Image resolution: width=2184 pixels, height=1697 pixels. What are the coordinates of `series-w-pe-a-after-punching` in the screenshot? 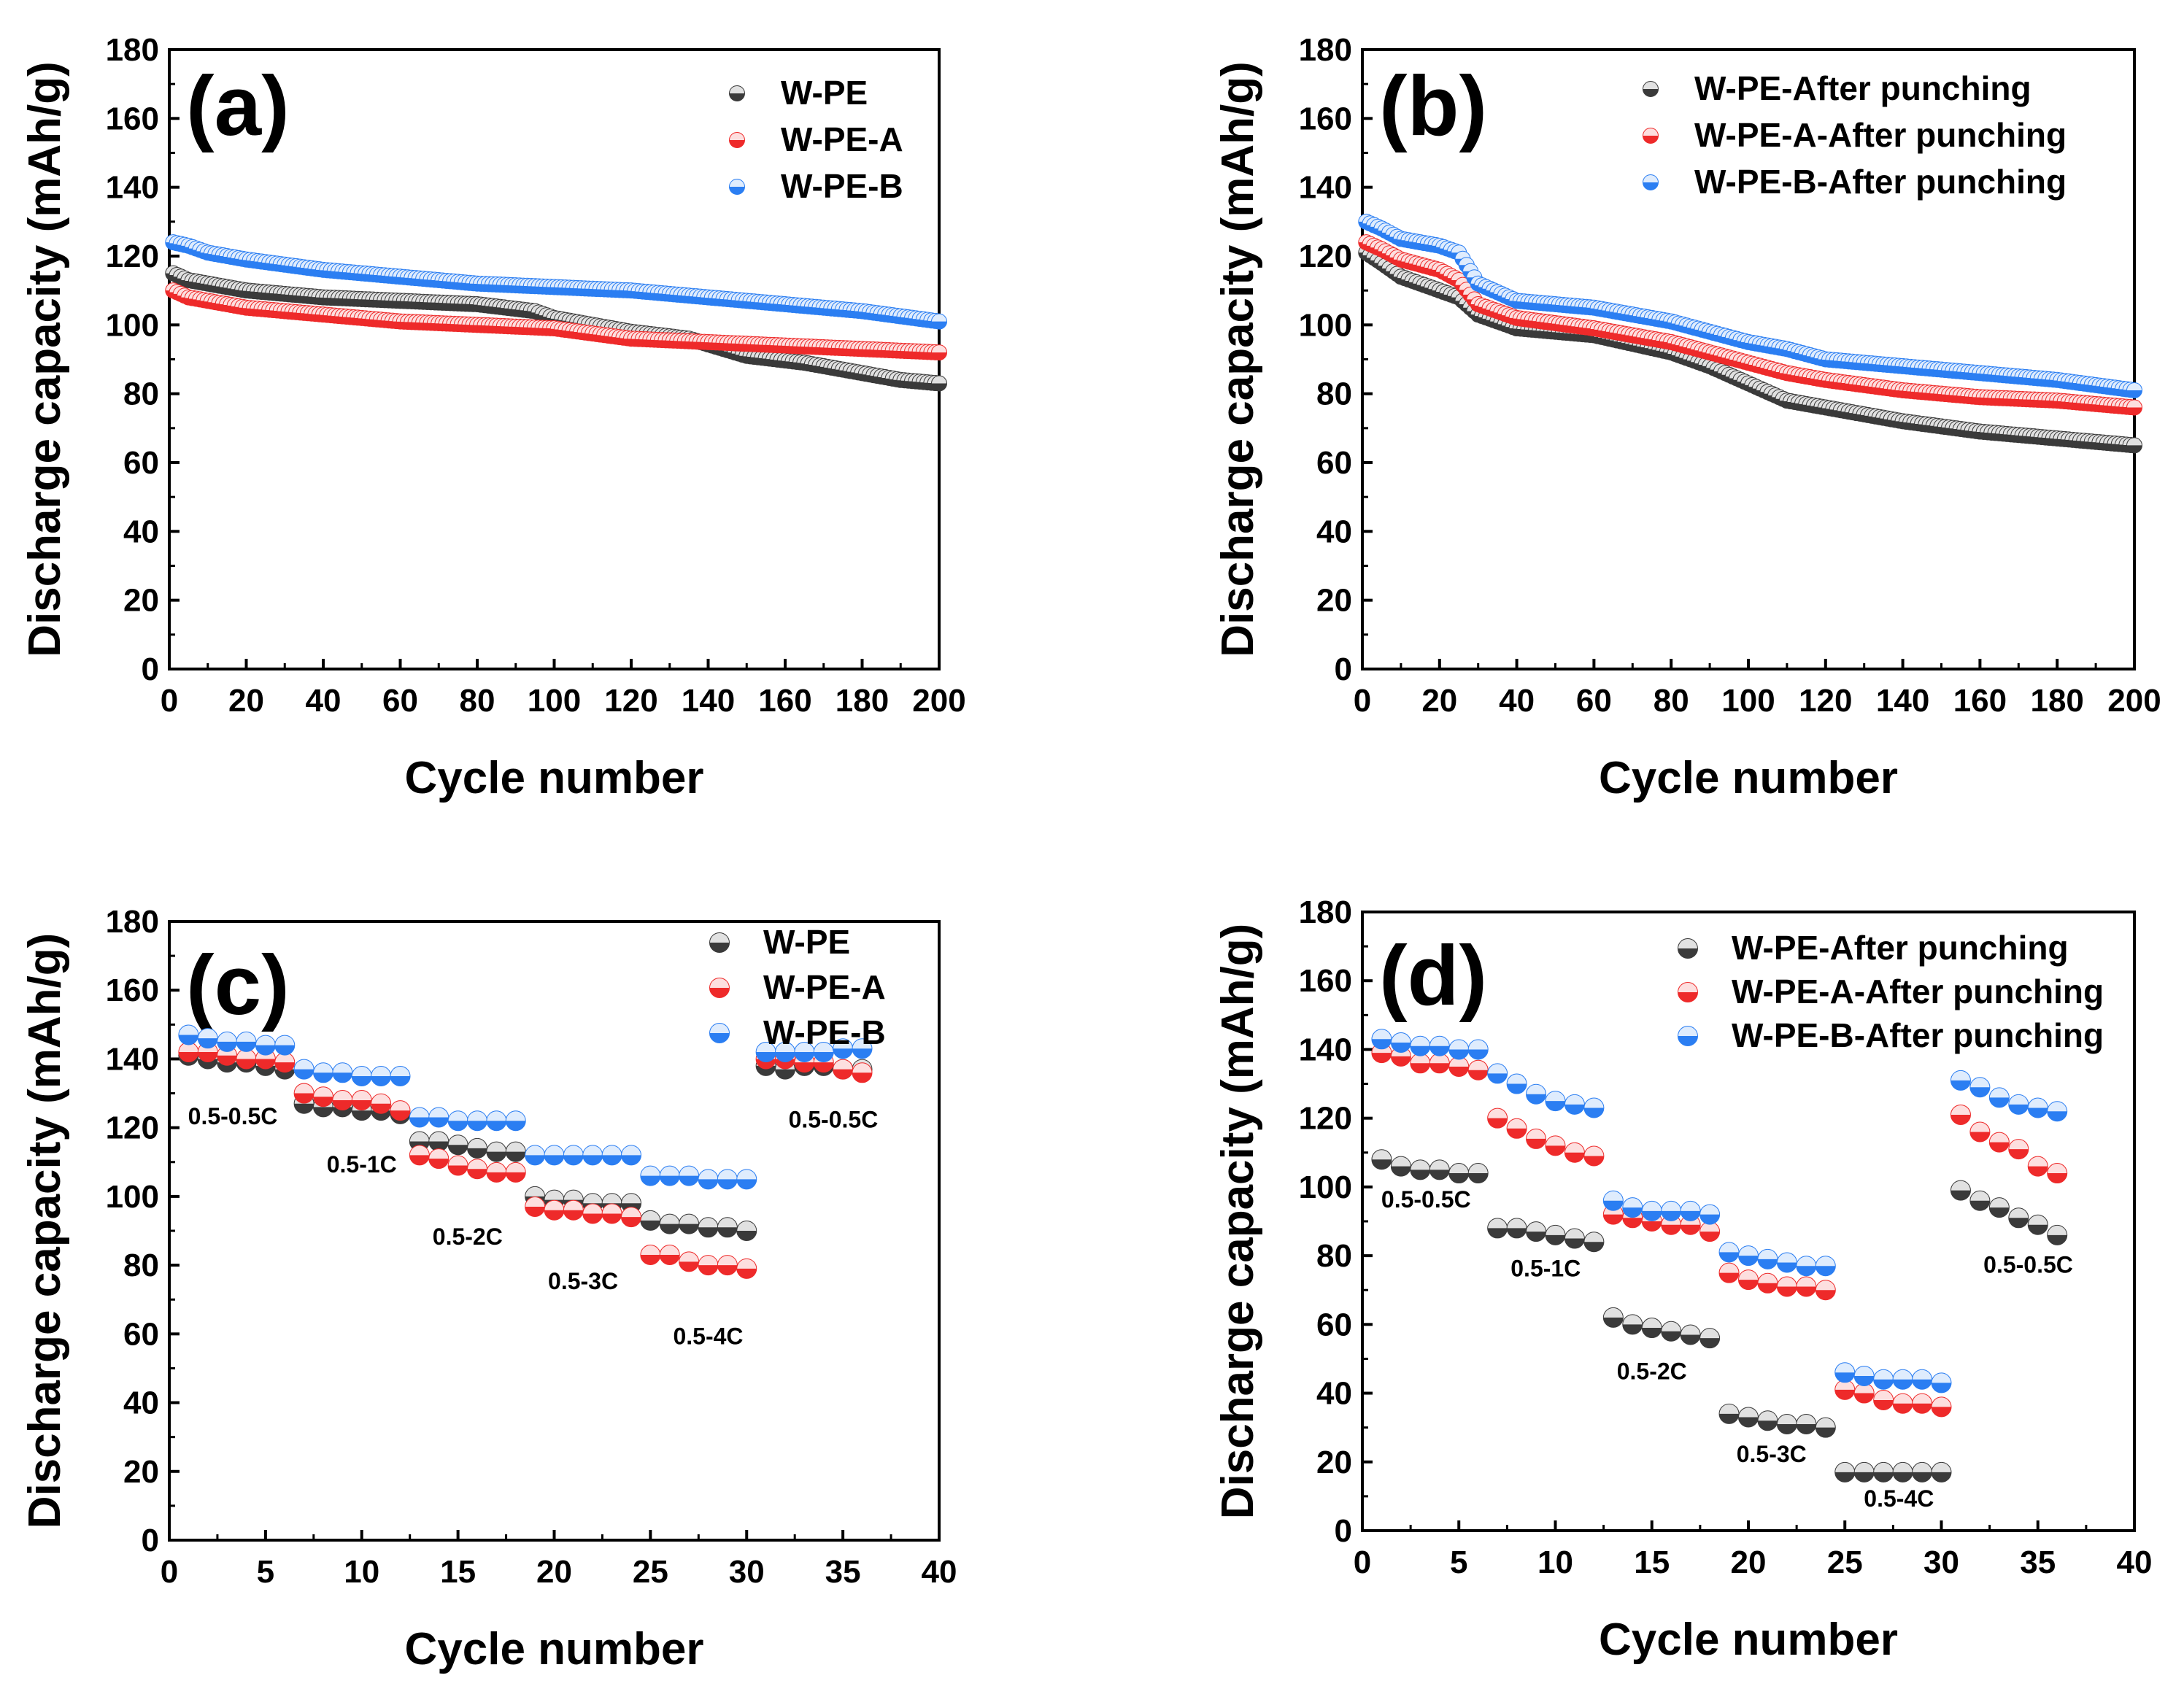 It's located at (1719, 1230).